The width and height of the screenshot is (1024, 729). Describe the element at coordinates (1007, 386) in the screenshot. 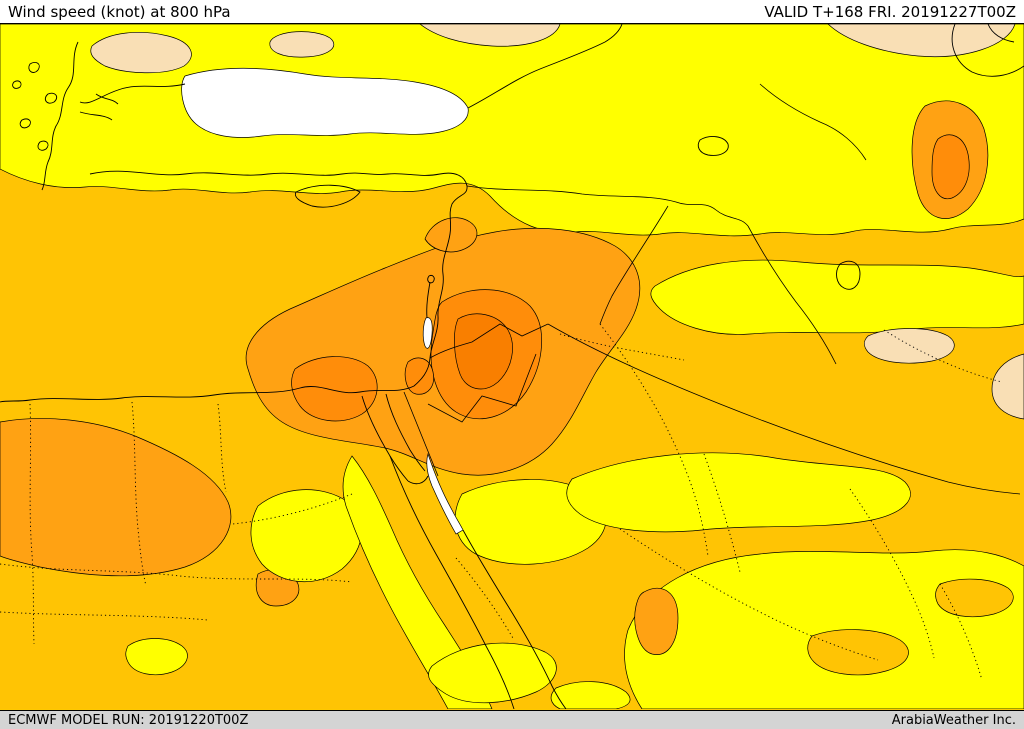

I see `region-cream-east-edge` at that location.